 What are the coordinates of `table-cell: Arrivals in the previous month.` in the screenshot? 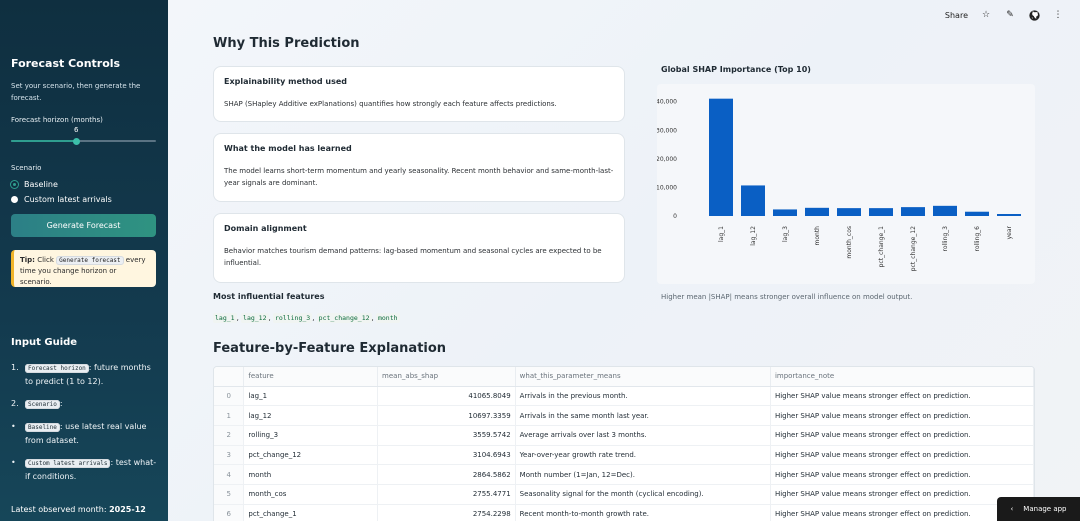 It's located at (643, 396).